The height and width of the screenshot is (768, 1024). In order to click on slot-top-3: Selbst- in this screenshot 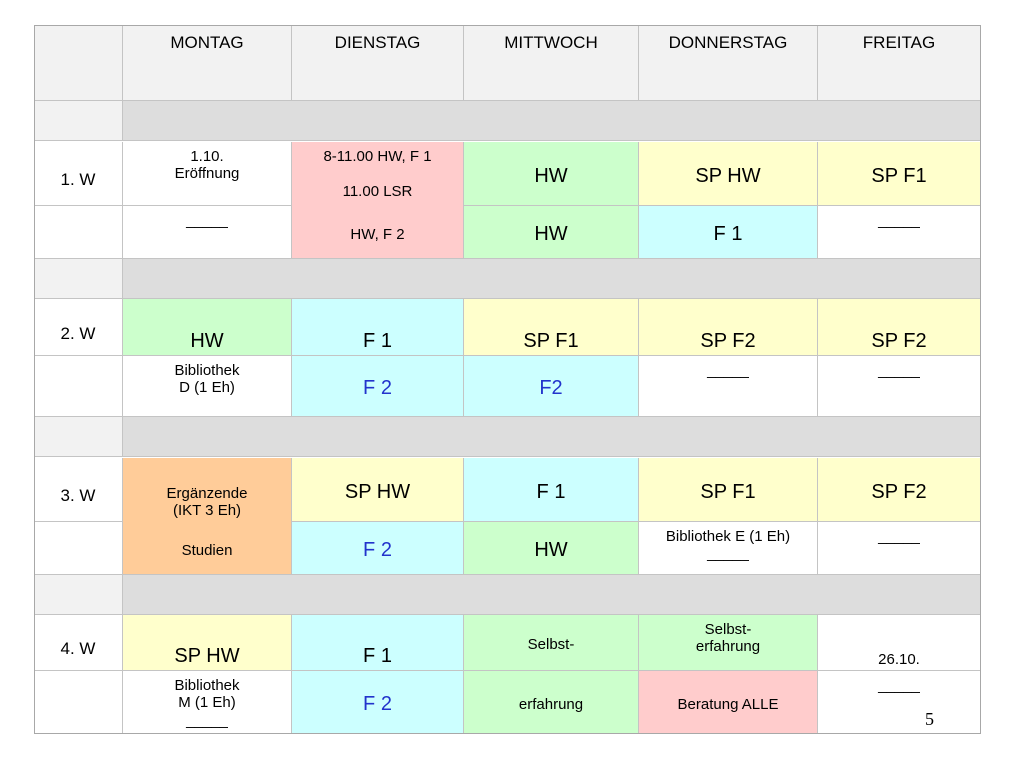, I will do `click(551, 643)`.